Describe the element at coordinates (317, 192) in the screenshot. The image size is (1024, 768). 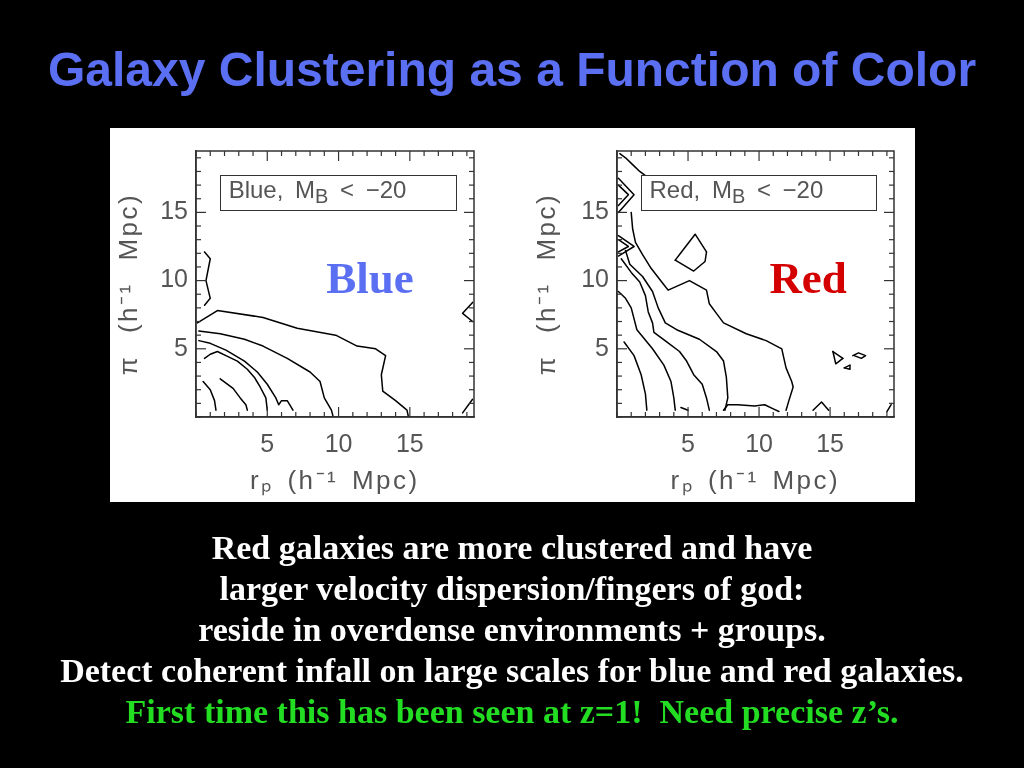
I see `annotation: Blue, M$_{B}$ < −20` at that location.